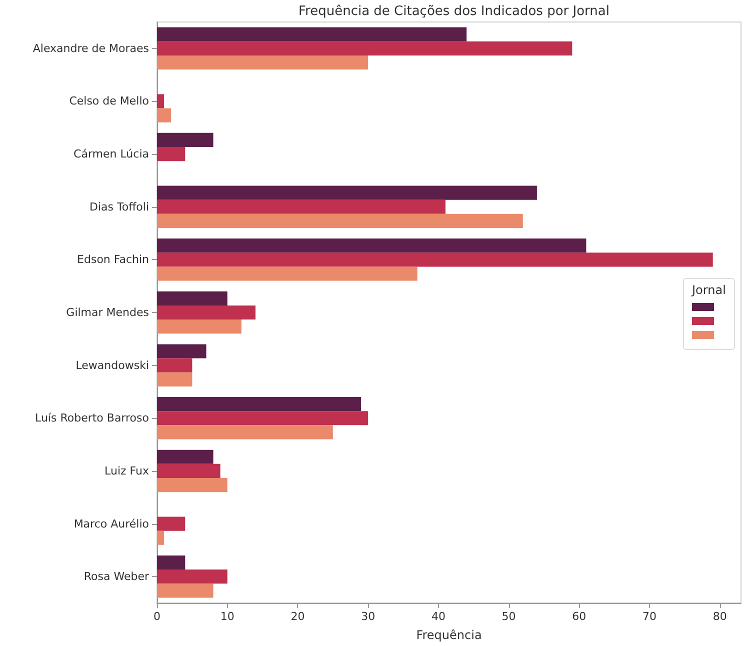 The width and height of the screenshot is (744, 646). I want to click on chart-title: Frequência de Citações dos Indicados por Jornal, so click(454, 11).